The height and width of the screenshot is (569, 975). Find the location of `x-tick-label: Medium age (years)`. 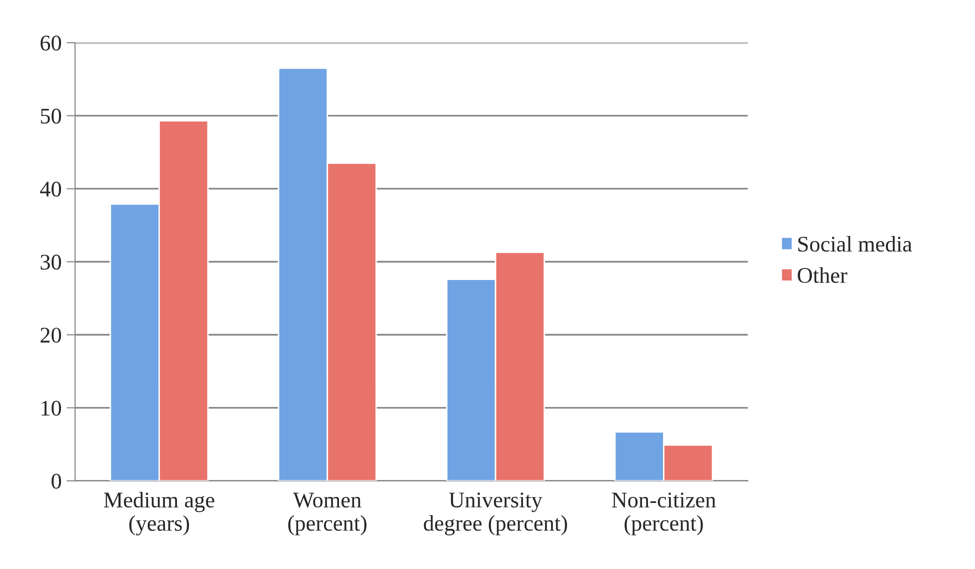

x-tick-label: Medium age (years) is located at coordinates (159, 514).